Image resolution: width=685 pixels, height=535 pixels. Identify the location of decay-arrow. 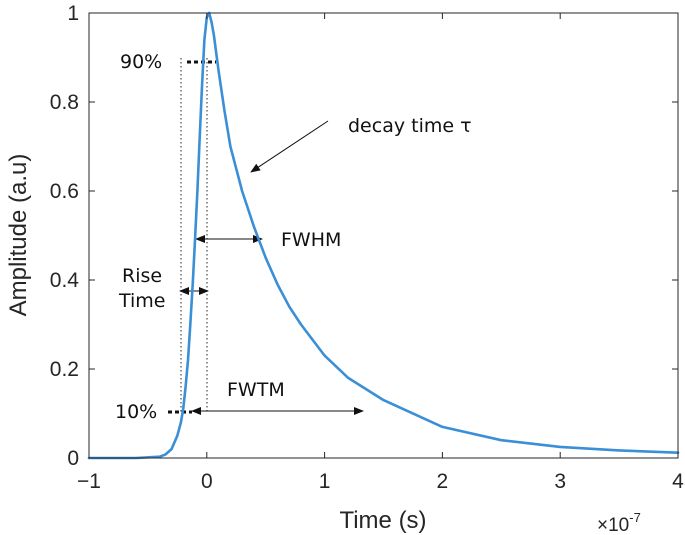
(289, 146).